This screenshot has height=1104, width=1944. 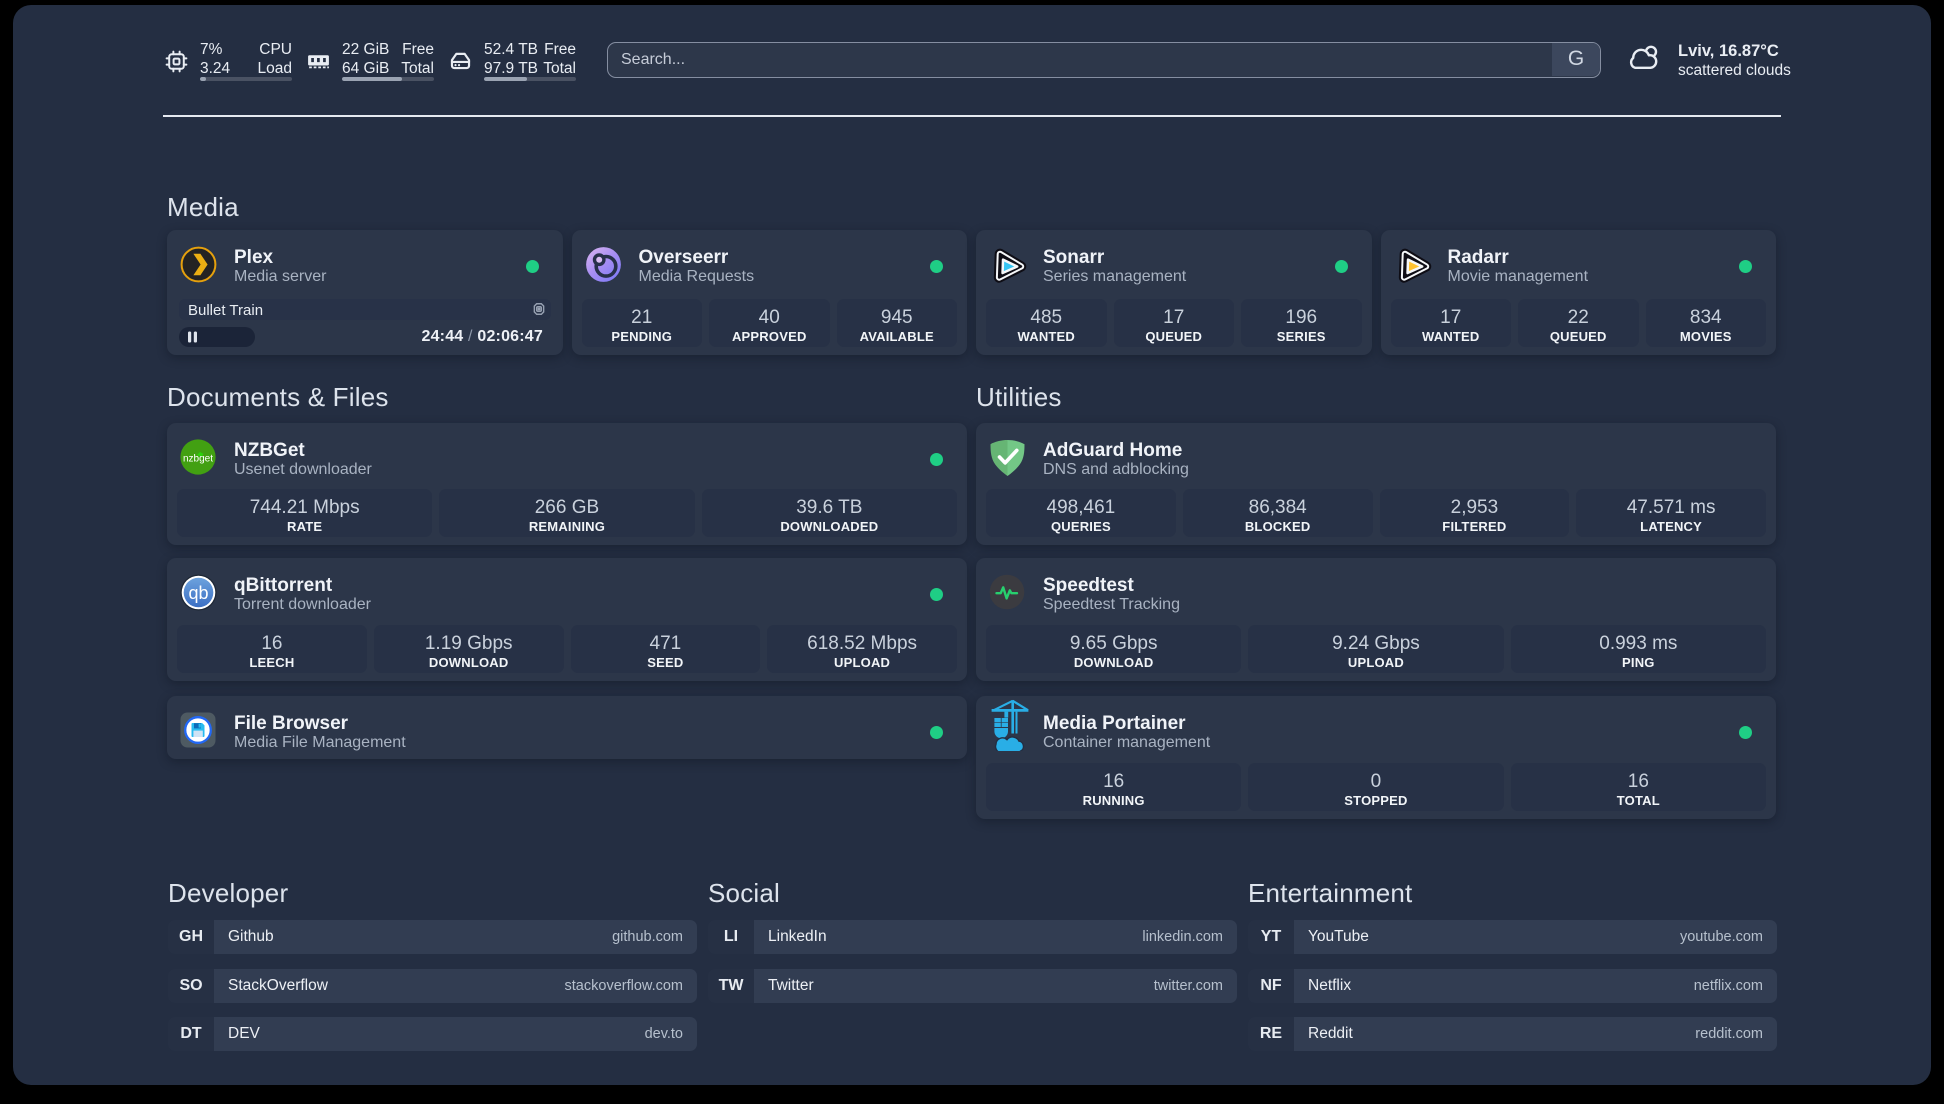 What do you see at coordinates (198, 593) in the screenshot?
I see `svg-text: qb` at bounding box center [198, 593].